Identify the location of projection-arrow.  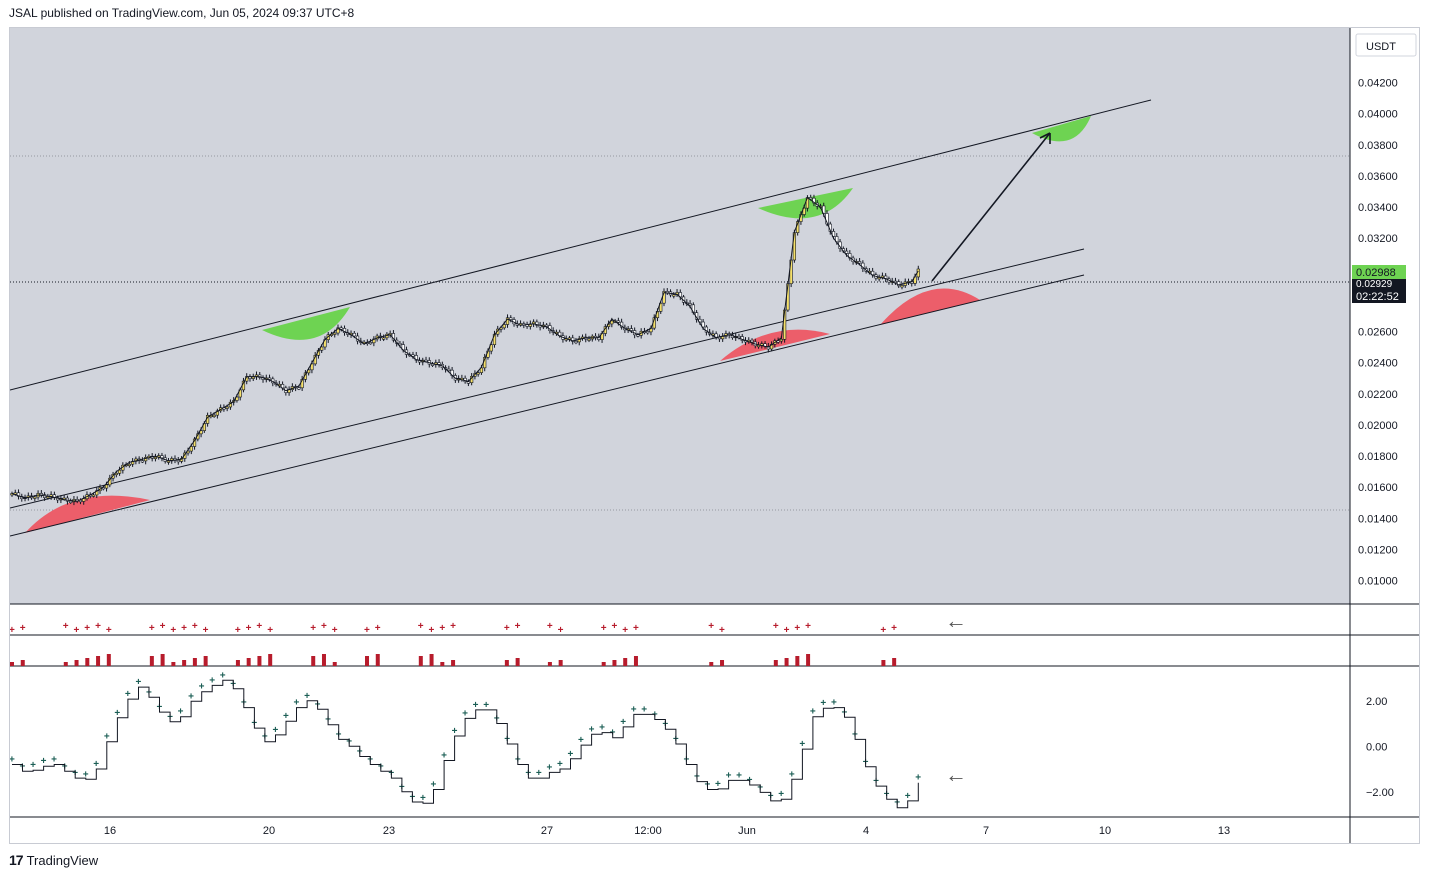
(991, 207).